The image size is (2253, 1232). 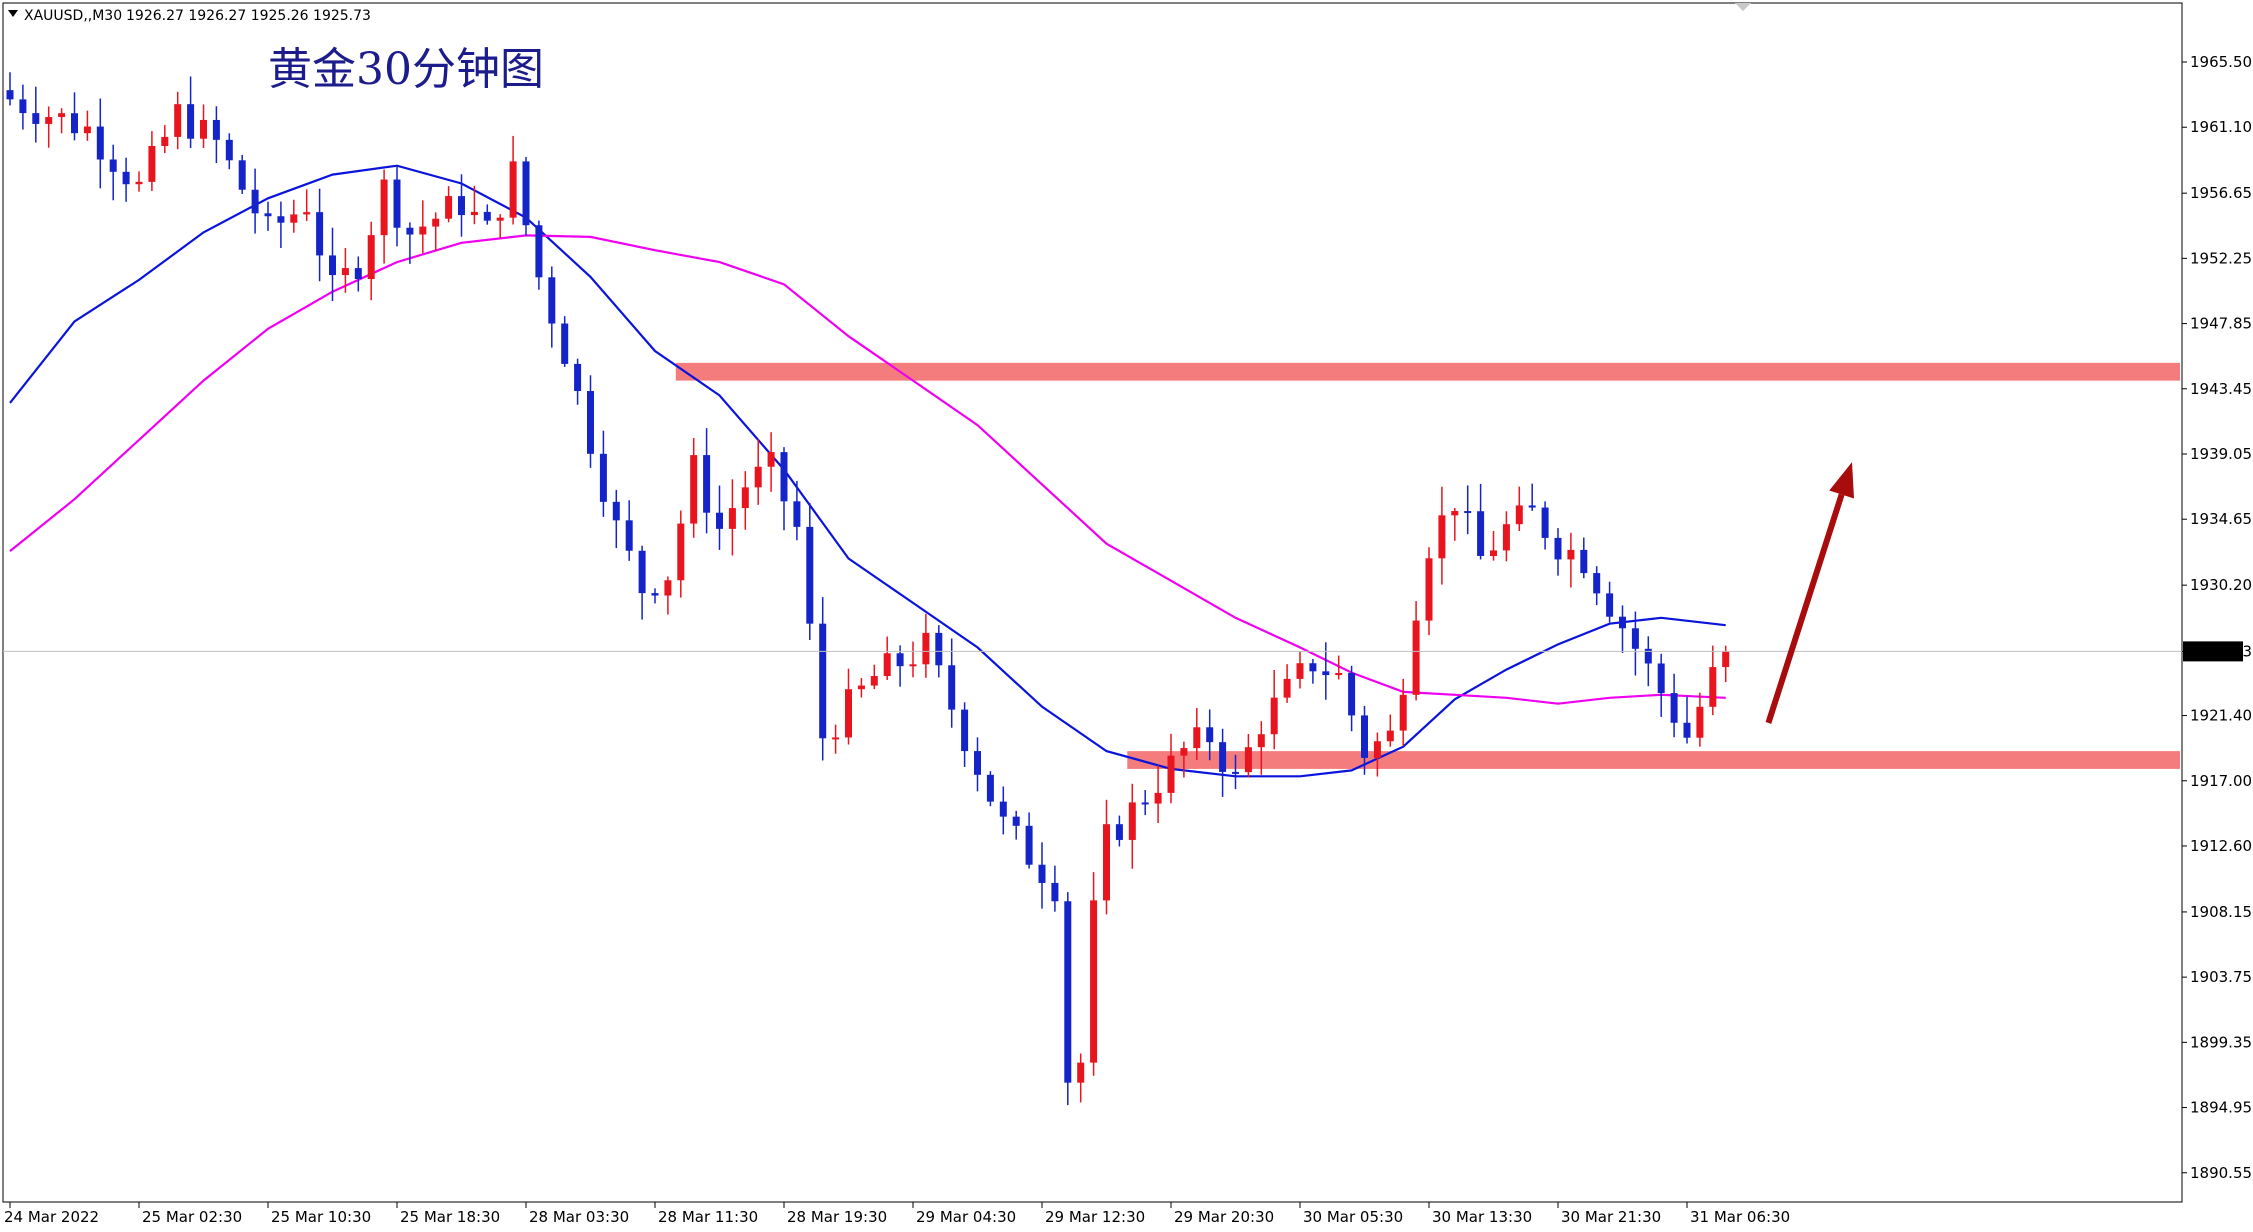 What do you see at coordinates (450, 1217) in the screenshot?
I see `time-tick-label: 25 Mar 18:30` at bounding box center [450, 1217].